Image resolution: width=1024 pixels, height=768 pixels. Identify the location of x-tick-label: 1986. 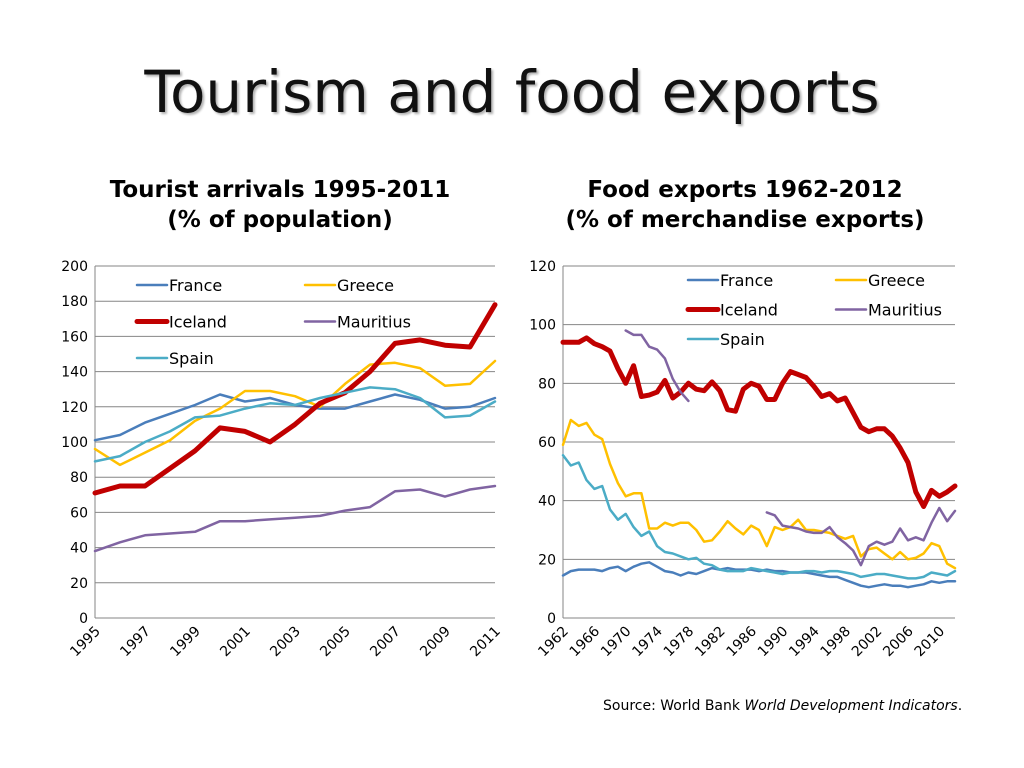
(741, 641).